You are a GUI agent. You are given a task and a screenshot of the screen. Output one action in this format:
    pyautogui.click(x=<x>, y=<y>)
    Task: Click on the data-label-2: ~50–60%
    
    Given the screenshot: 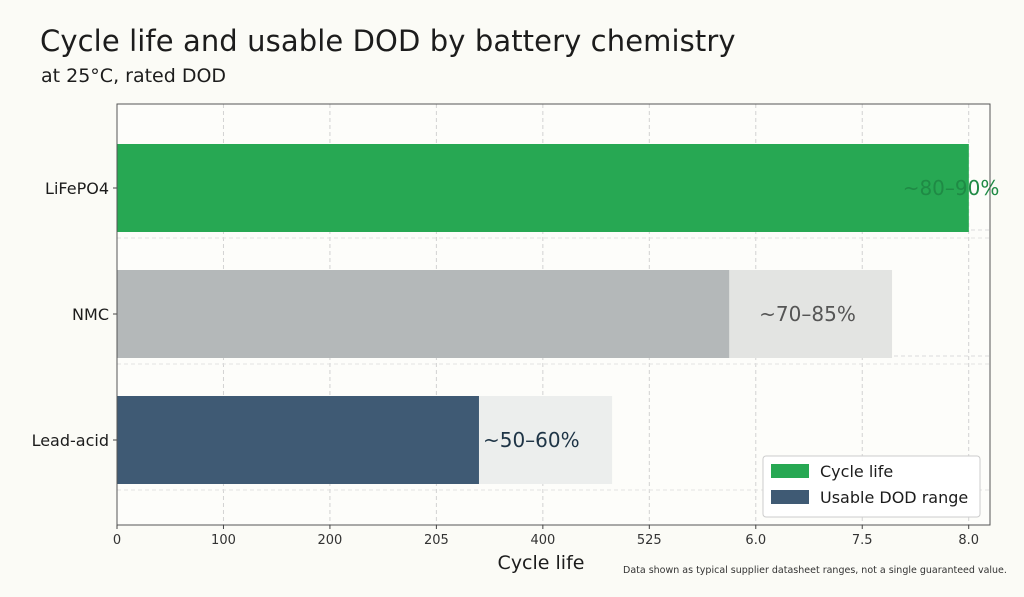 What is the action you would take?
    pyautogui.click(x=531, y=440)
    